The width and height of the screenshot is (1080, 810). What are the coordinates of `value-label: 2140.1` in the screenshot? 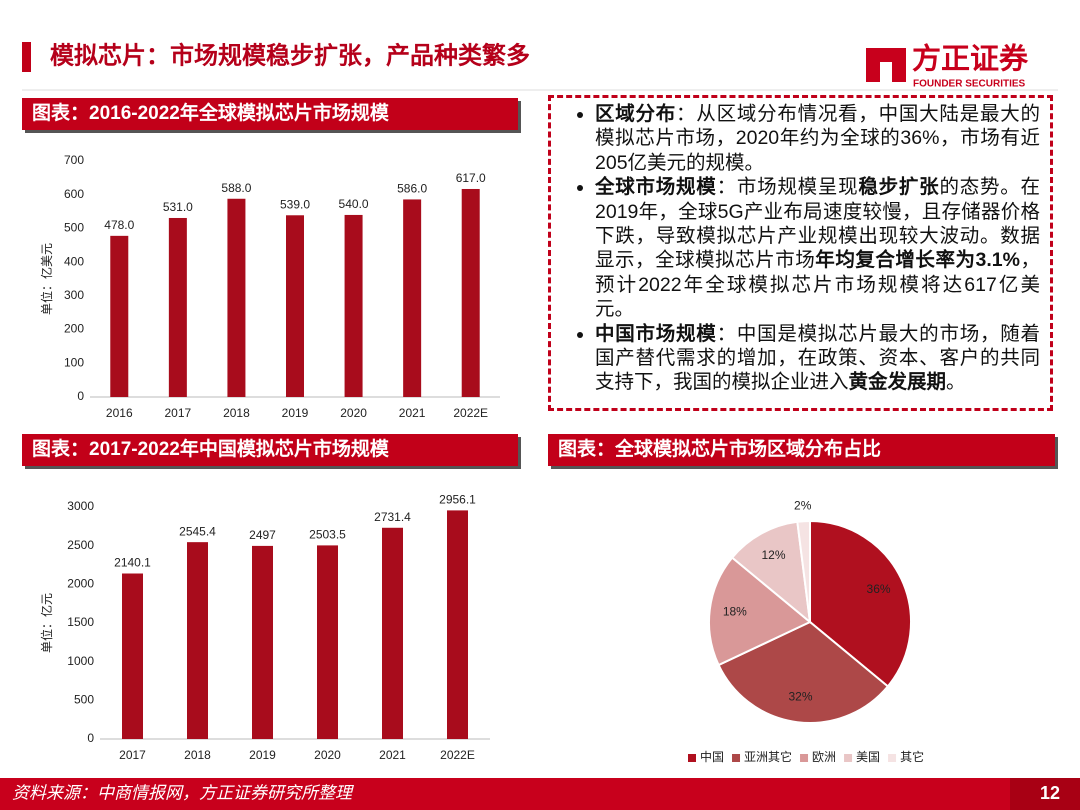 It's located at (132, 563).